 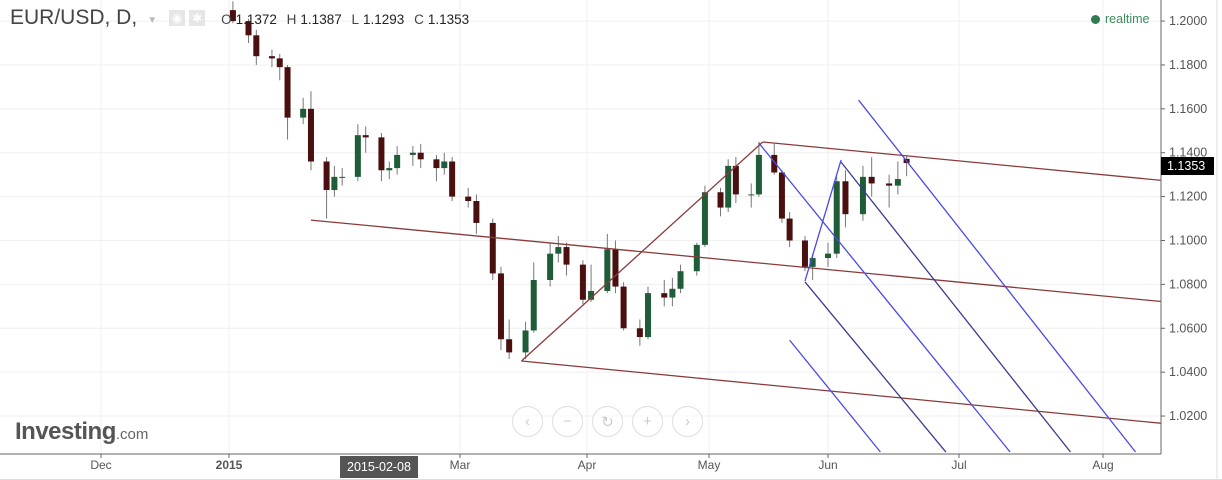 I want to click on time-tick-label: Jul, so click(x=958, y=465).